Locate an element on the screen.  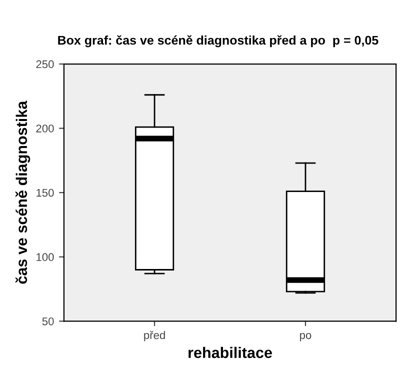
x-tick-label: po is located at coordinates (306, 337).